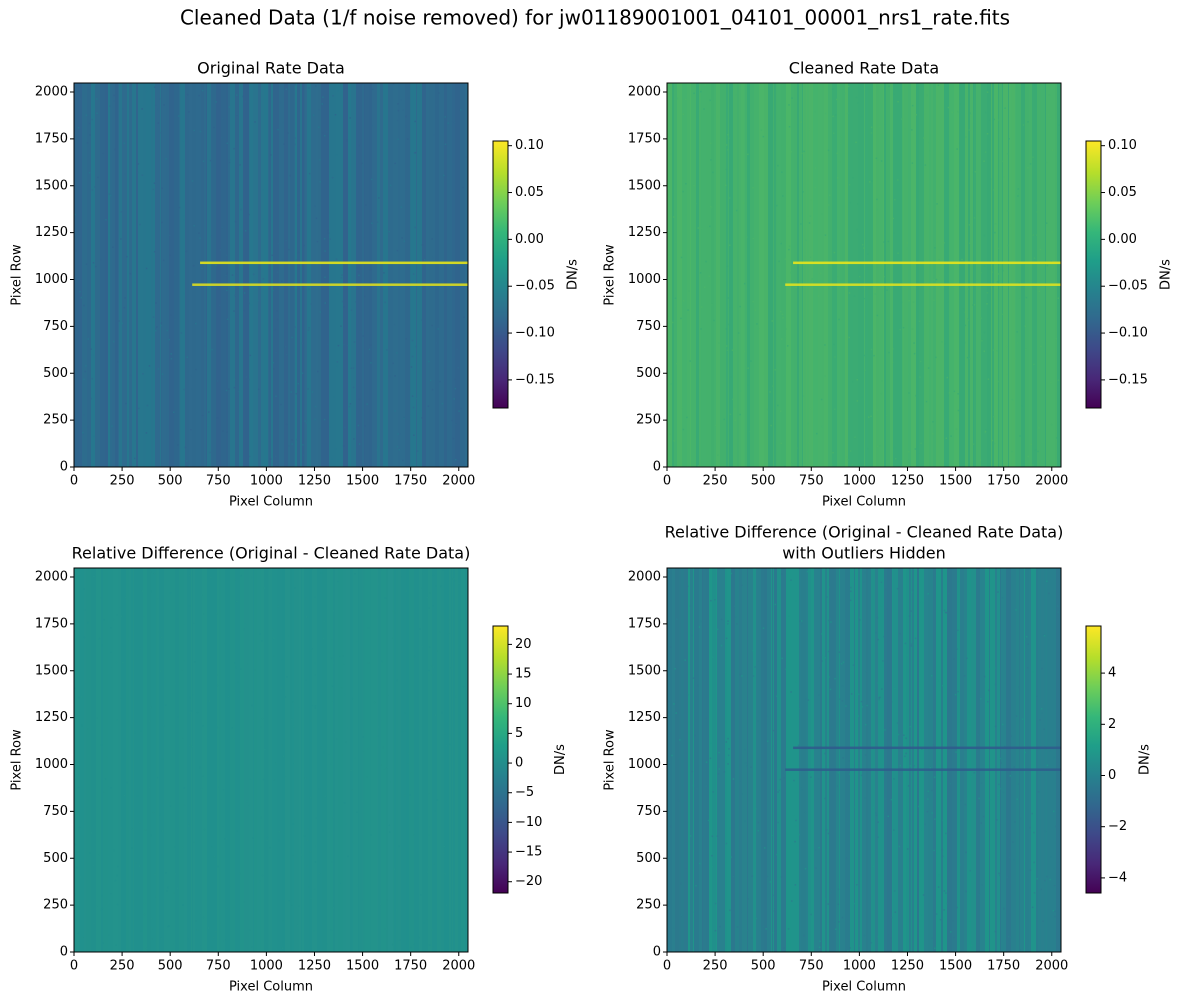 The height and width of the screenshot is (1005, 1180). What do you see at coordinates (560, 759) in the screenshot?
I see `colorbar-label: DN/s` at bounding box center [560, 759].